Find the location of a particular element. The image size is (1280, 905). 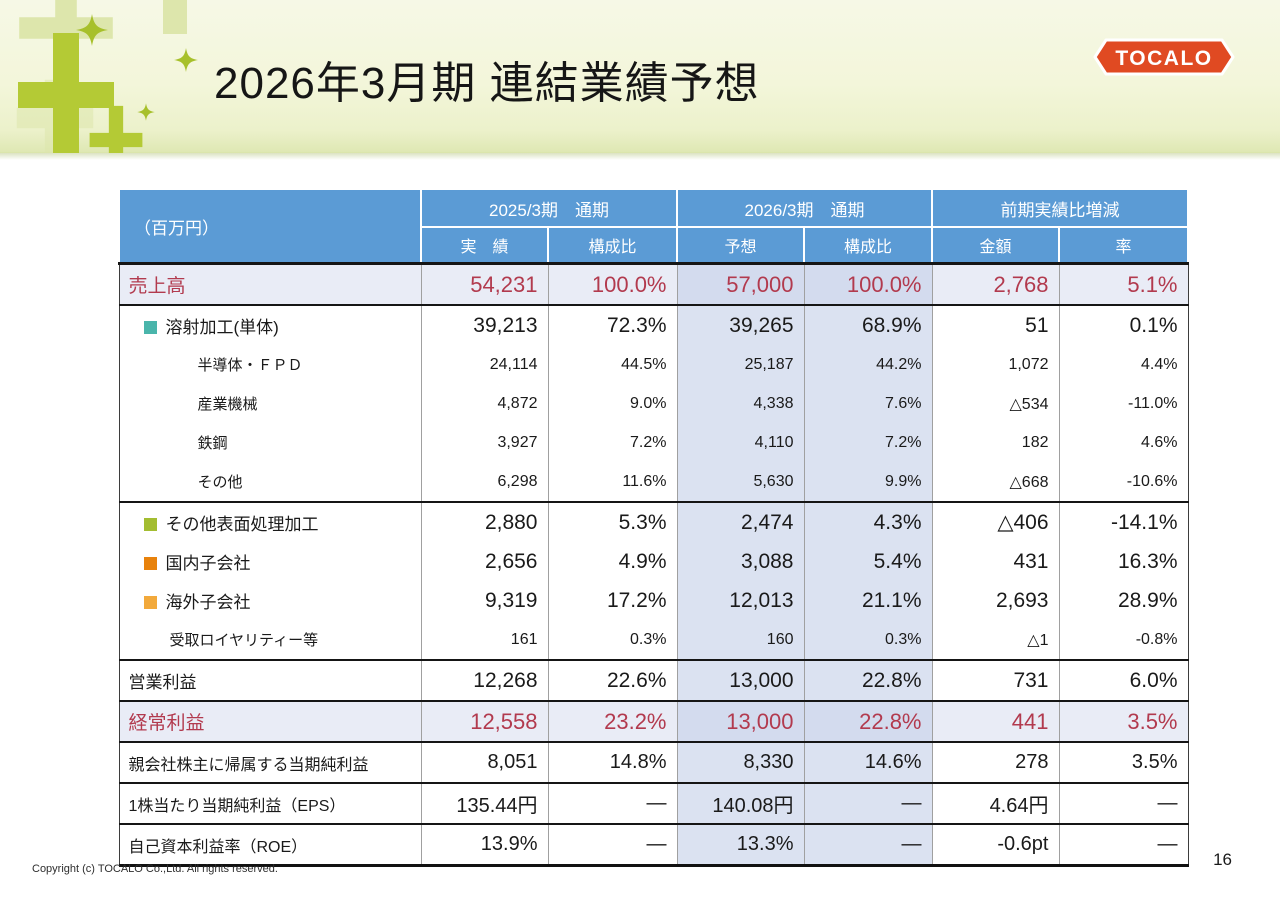

value-cell: 3,088 is located at coordinates (740, 561).